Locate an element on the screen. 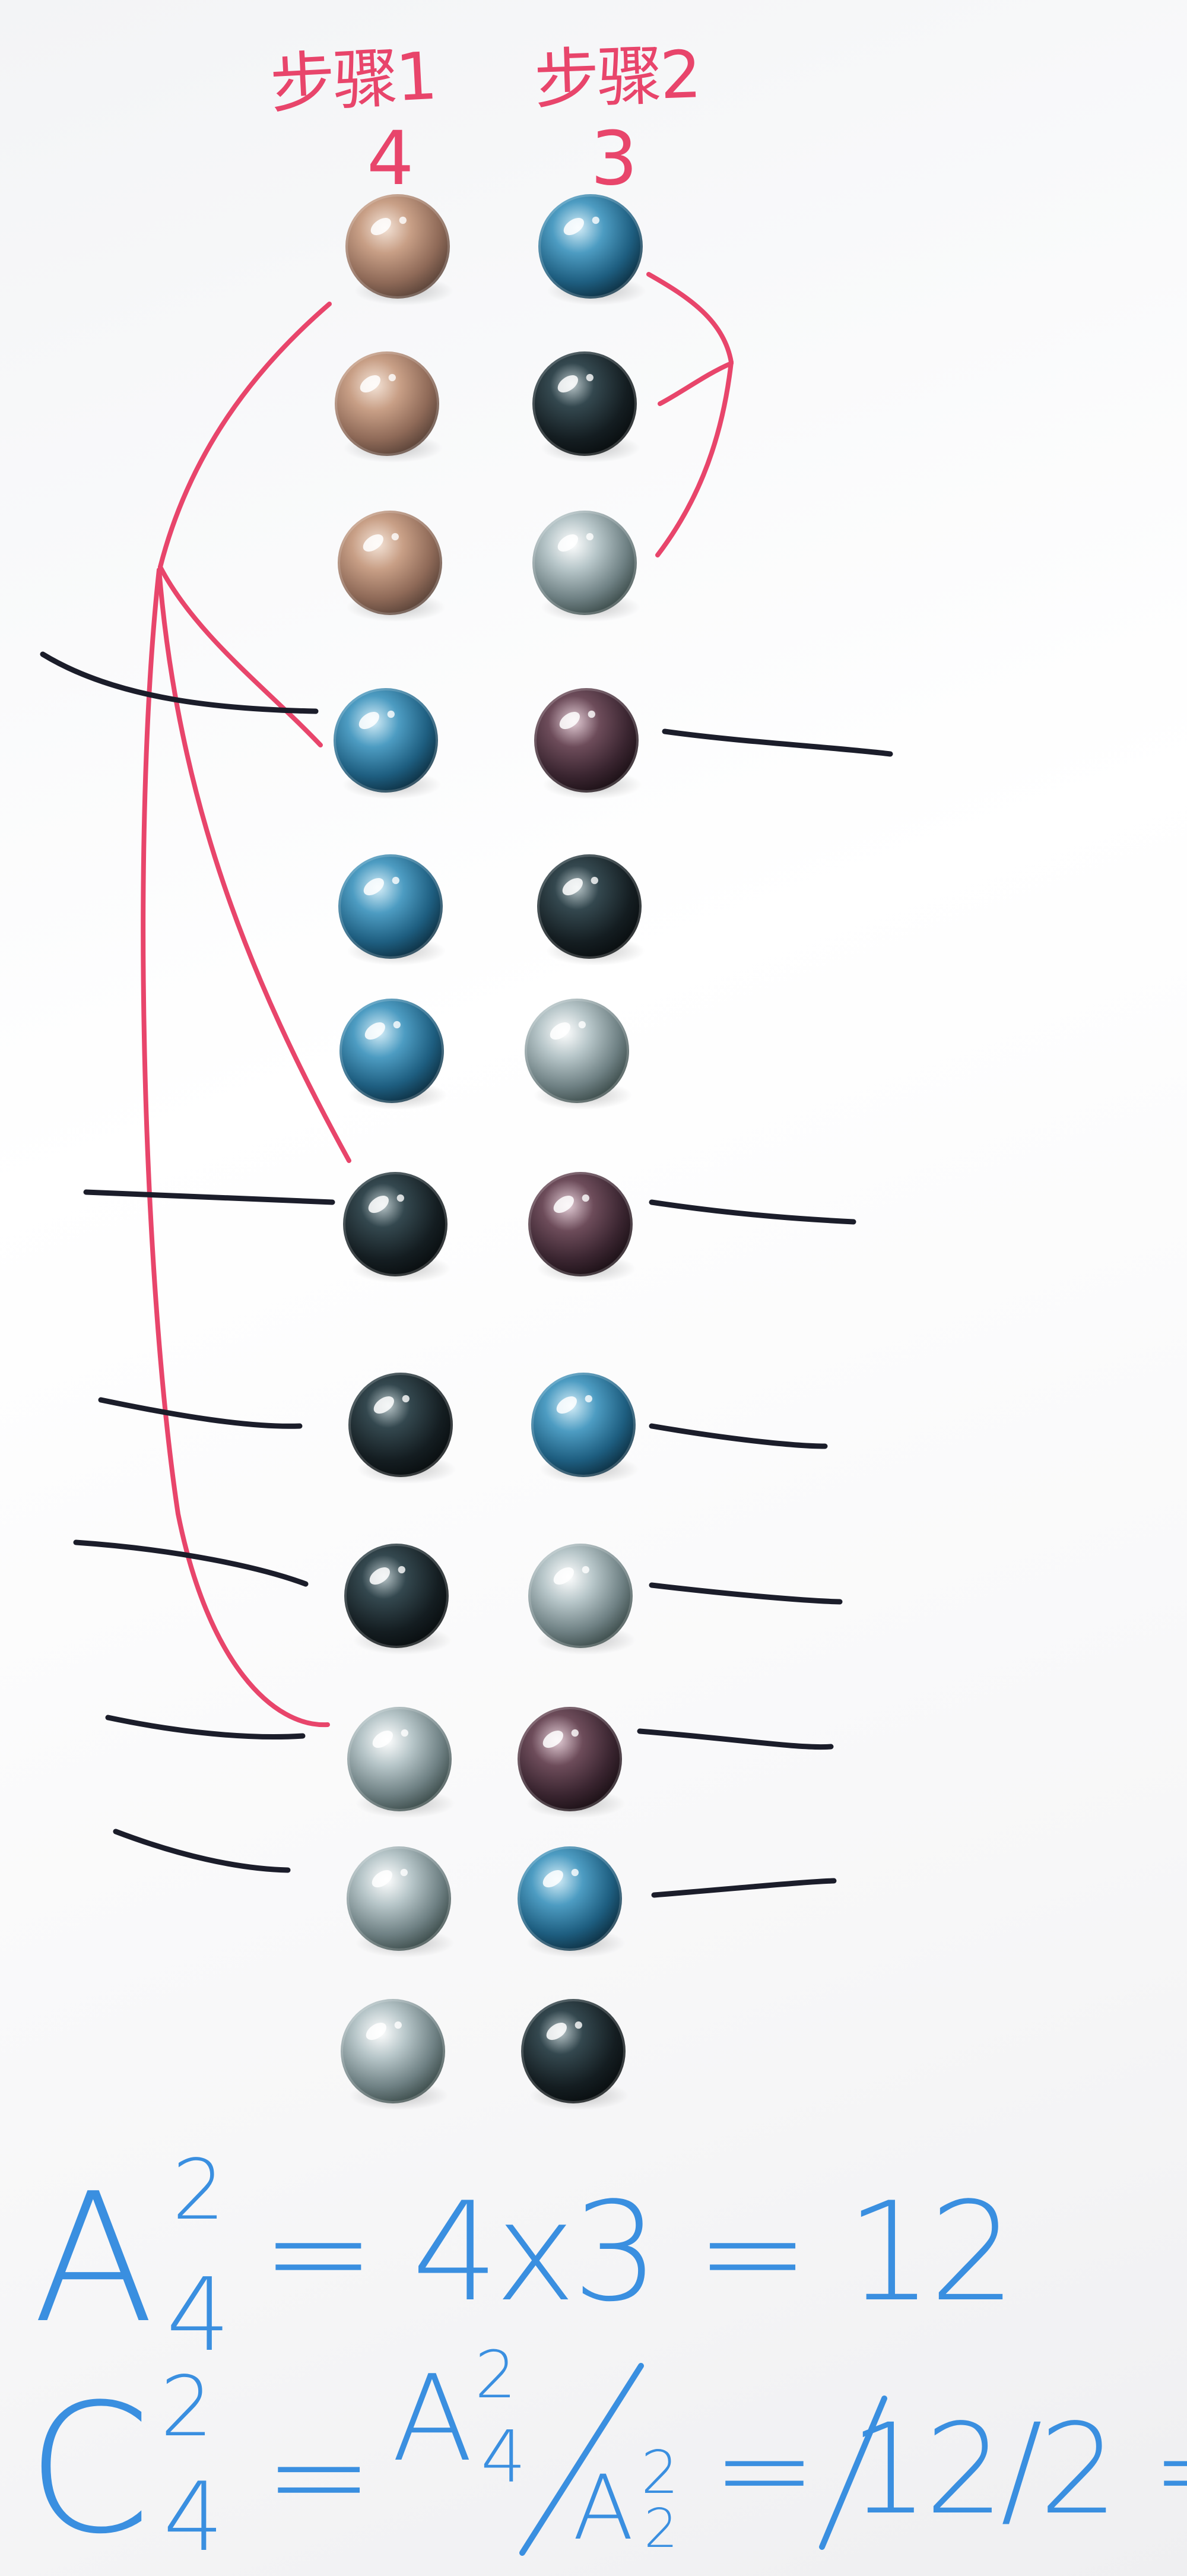 The image size is (1187, 2576). formula-2-symbol: C is located at coordinates (89, 2469).